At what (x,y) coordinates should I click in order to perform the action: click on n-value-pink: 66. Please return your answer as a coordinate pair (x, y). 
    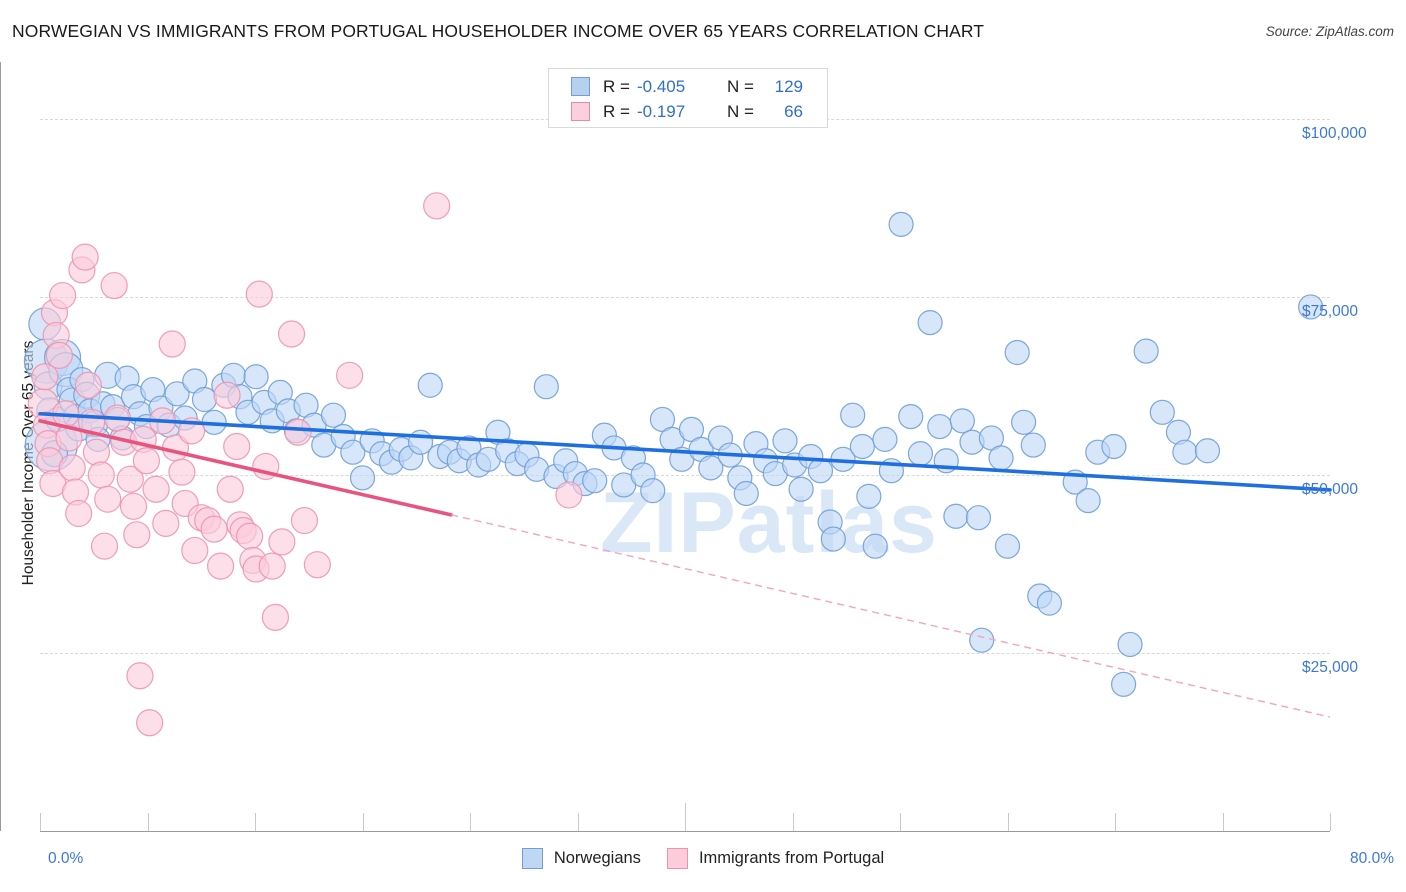
    Looking at the image, I should click on (793, 111).